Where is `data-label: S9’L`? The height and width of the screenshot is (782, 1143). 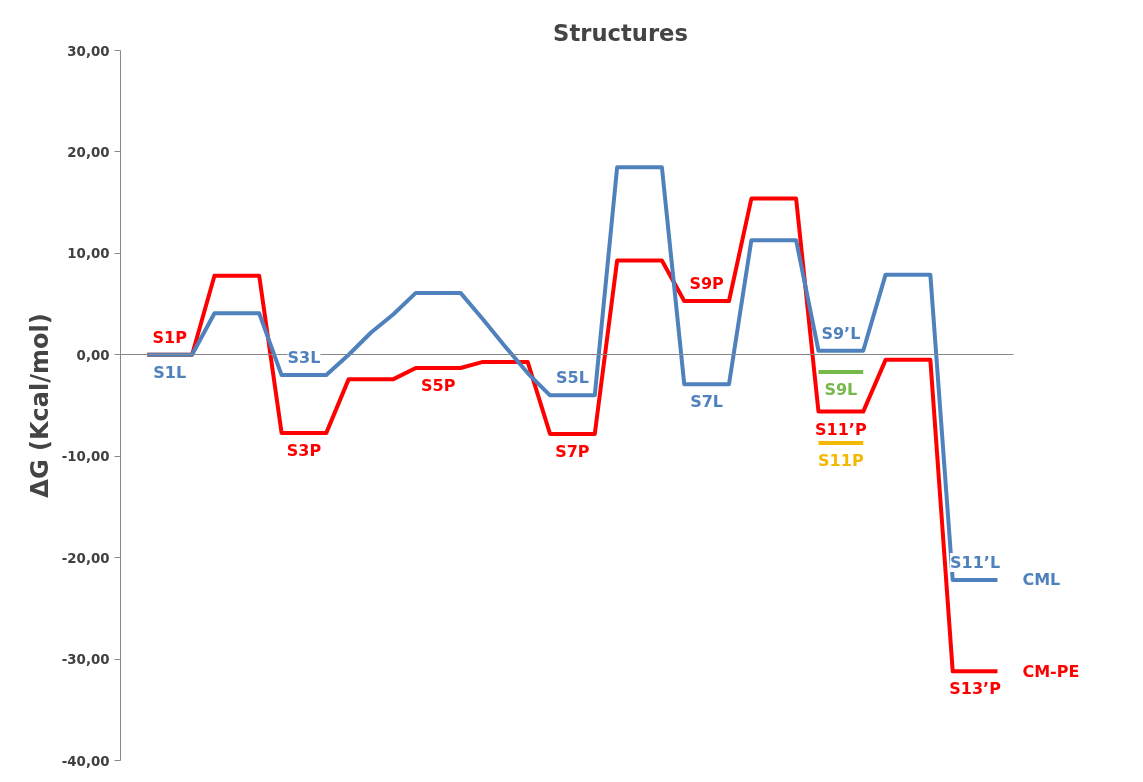
data-label: S9’L is located at coordinates (841, 333).